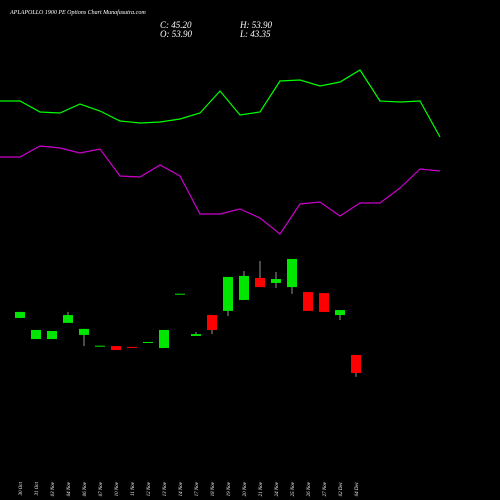 The image size is (500, 500). What do you see at coordinates (325, 488) in the screenshot?
I see `x-tick-label: 27 Nov` at bounding box center [325, 488].